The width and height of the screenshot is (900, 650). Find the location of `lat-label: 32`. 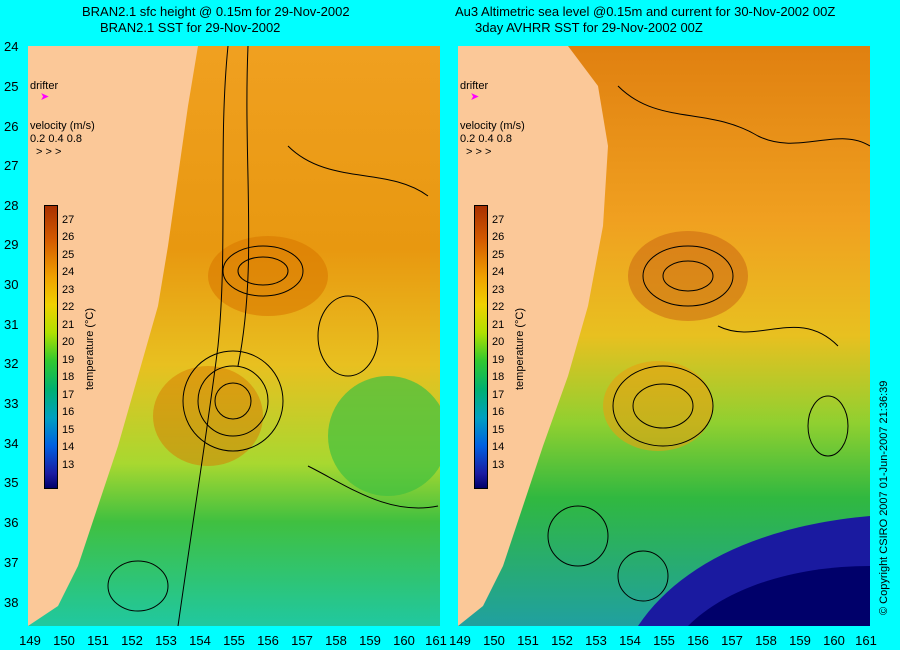

lat-label: 32 is located at coordinates (11, 363).